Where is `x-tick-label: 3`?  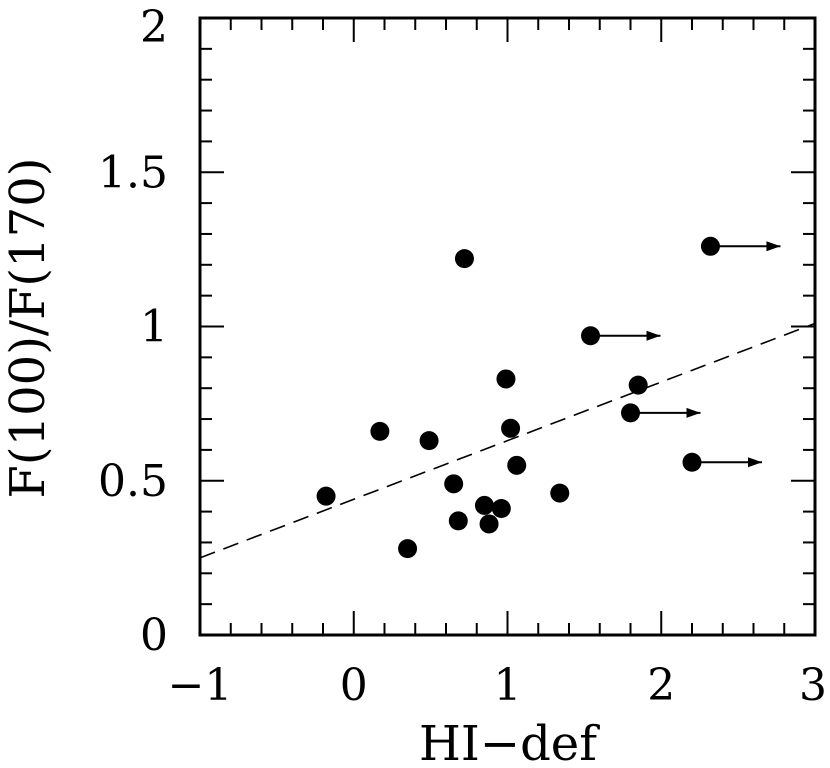 x-tick-label: 3 is located at coordinates (813, 685).